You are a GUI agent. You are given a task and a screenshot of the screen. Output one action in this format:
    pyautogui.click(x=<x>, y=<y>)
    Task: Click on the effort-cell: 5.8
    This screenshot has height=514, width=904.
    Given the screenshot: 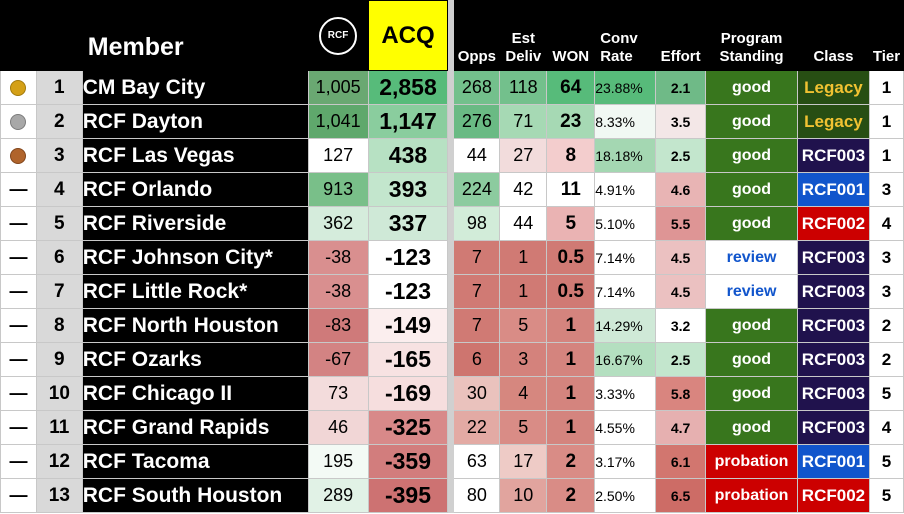 What is the action you would take?
    pyautogui.click(x=681, y=393)
    